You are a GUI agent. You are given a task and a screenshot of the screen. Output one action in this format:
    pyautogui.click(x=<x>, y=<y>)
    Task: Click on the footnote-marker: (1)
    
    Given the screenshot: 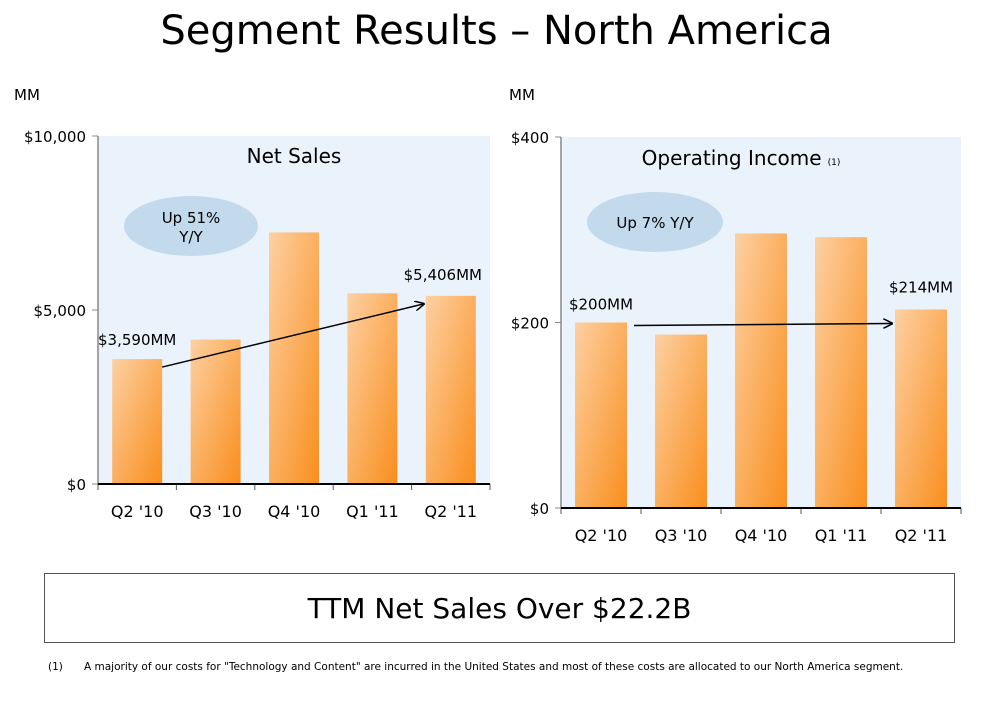 What is the action you would take?
    pyautogui.click(x=55, y=667)
    